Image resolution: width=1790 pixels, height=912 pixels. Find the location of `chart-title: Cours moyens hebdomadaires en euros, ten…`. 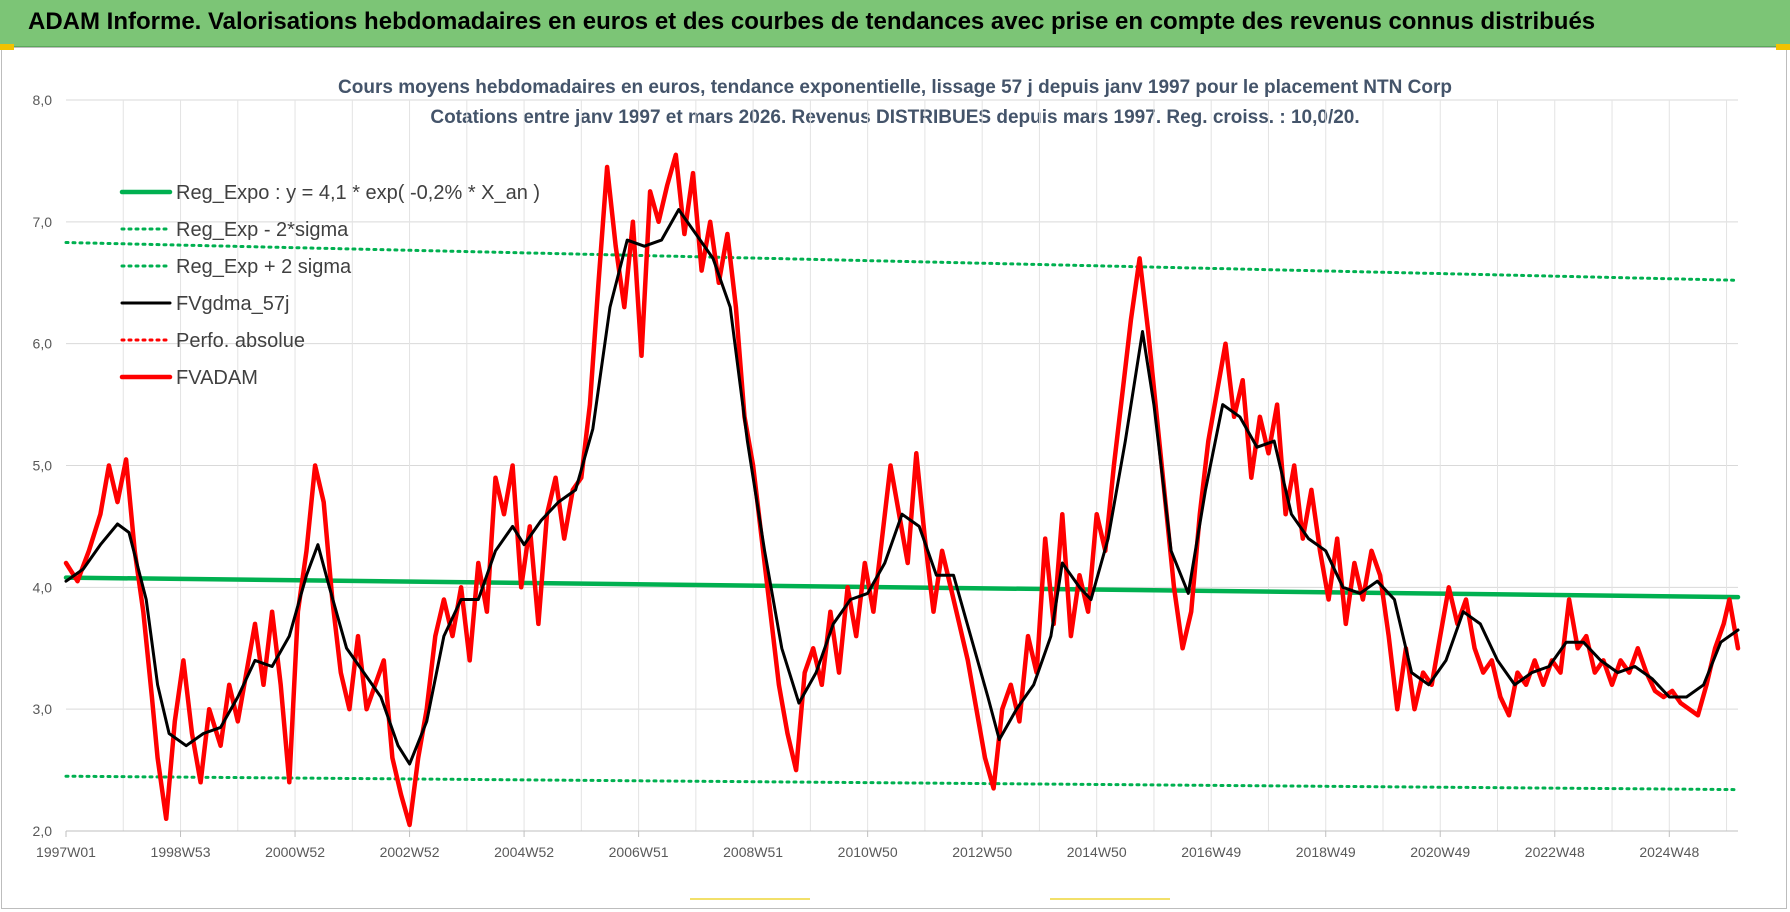

chart-title: Cours moyens hebdomadaires en euros, ten… is located at coordinates (895, 87).